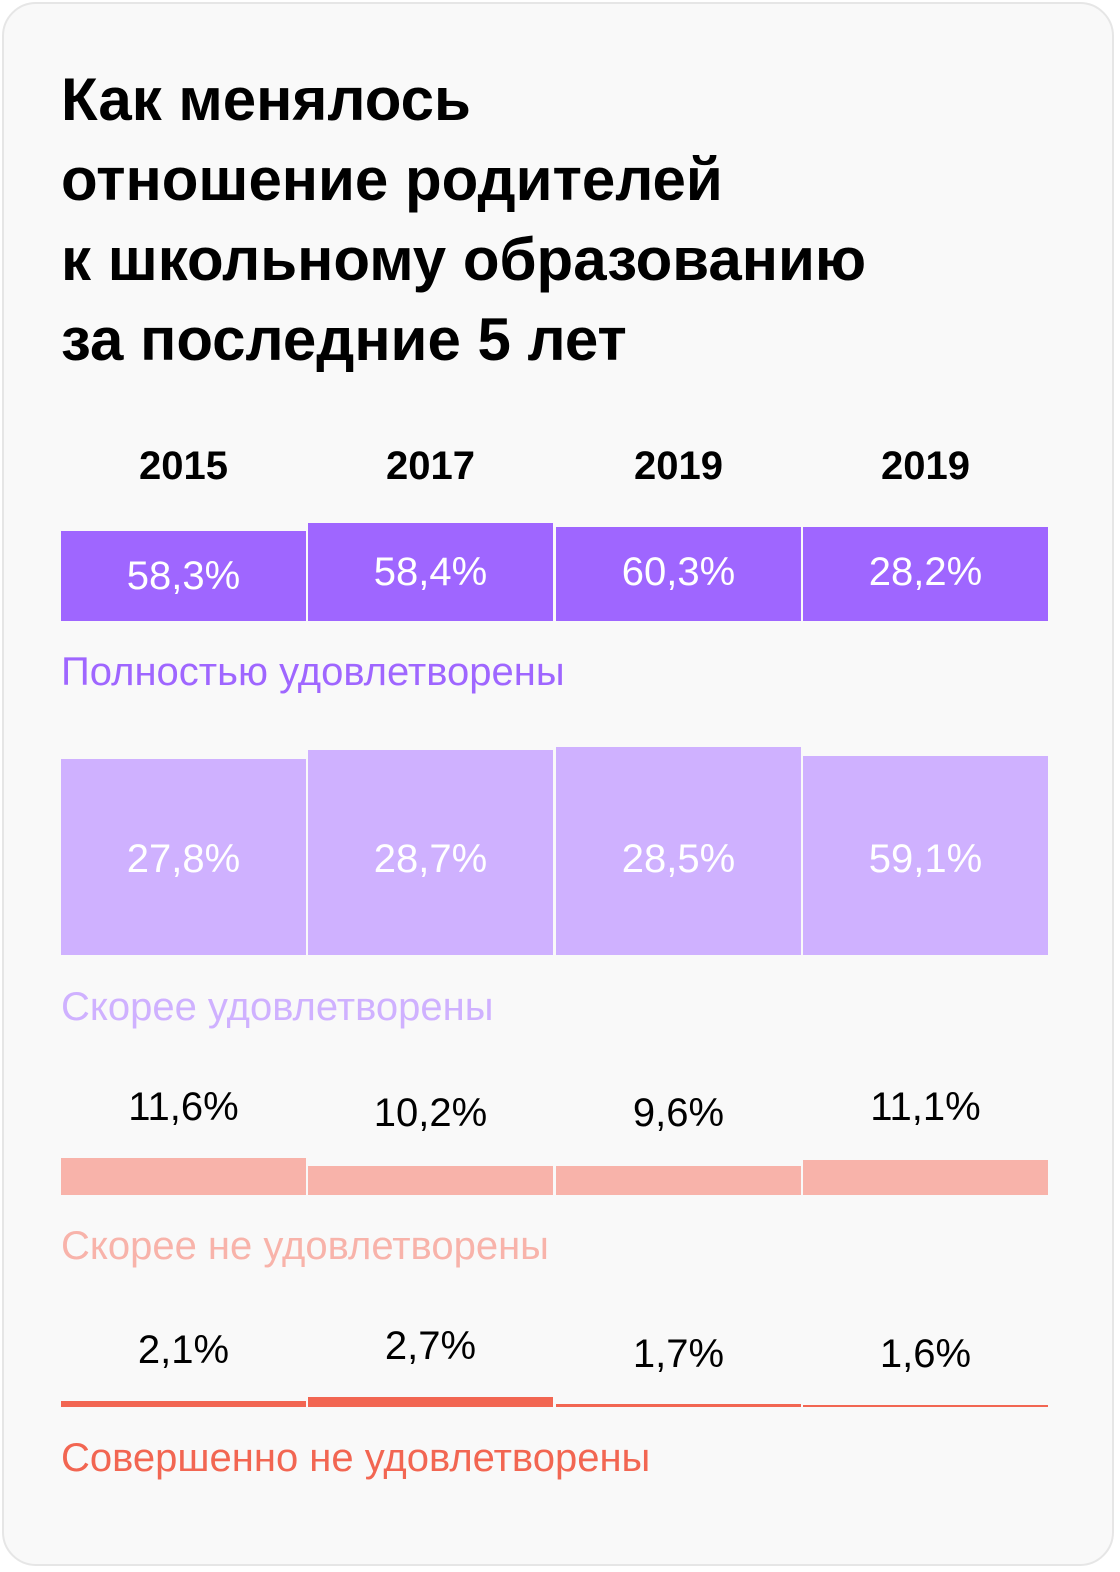 Image resolution: width=1120 pixels, height=1572 pixels. I want to click on data-label: 11,6%, so click(183, 1107).